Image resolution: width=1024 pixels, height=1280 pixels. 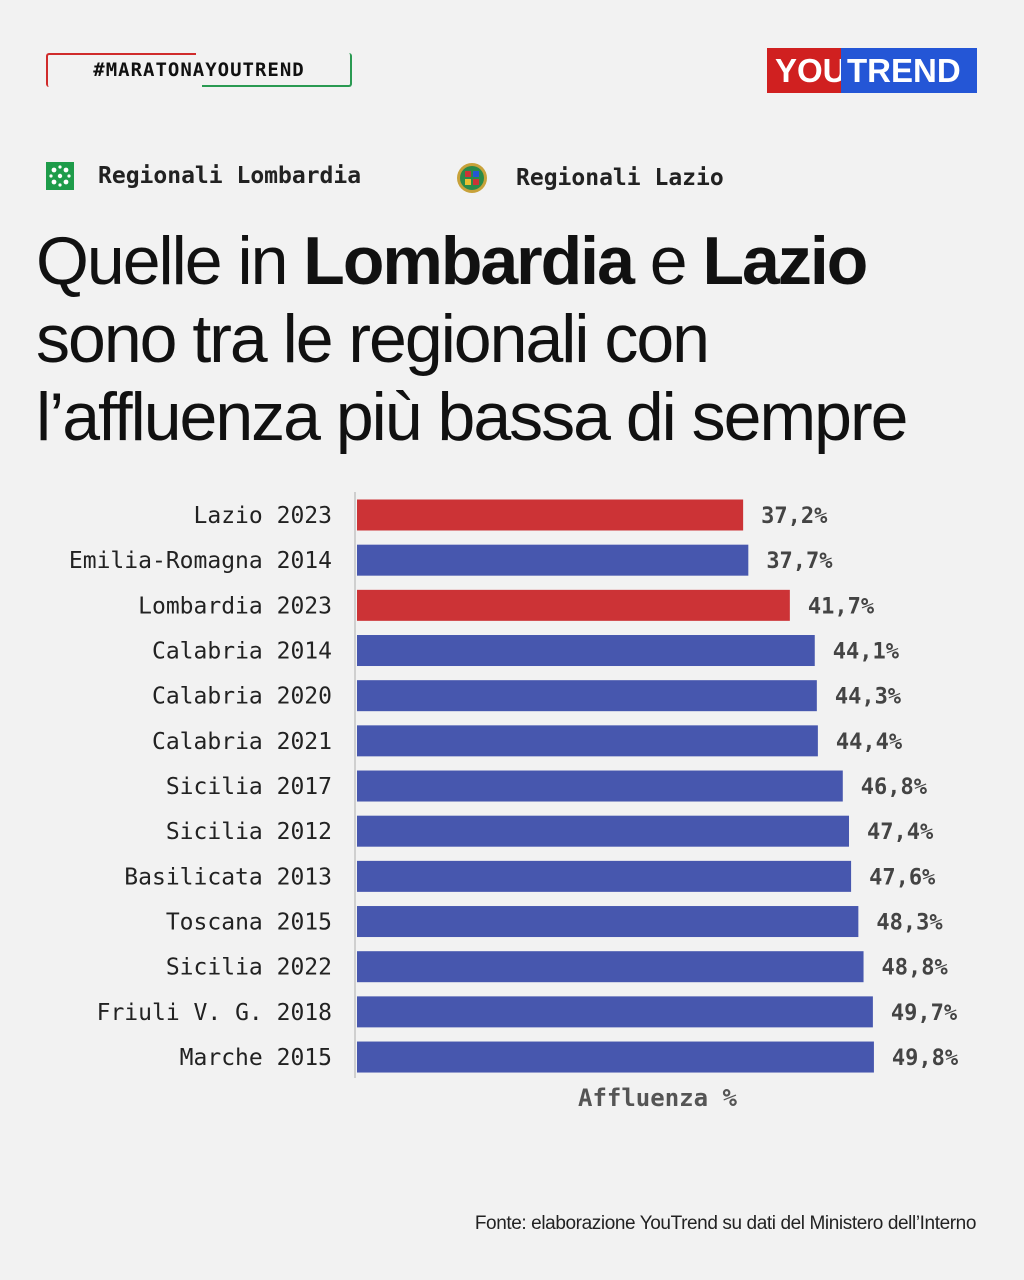 What do you see at coordinates (200, 561) in the screenshot?
I see `category-label-1: Emilia-Romagna 2014` at bounding box center [200, 561].